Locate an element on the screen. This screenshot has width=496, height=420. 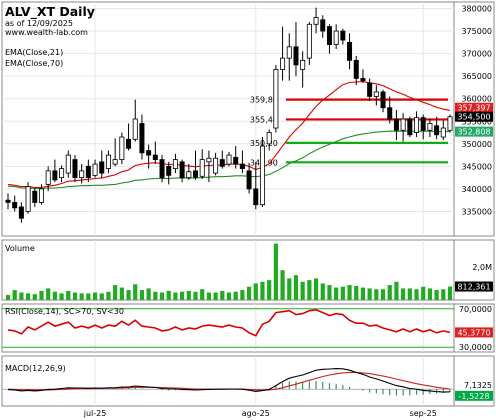
rsi-label: RSI(Close,14), SC>70, SV<30 is located at coordinates (64, 311).